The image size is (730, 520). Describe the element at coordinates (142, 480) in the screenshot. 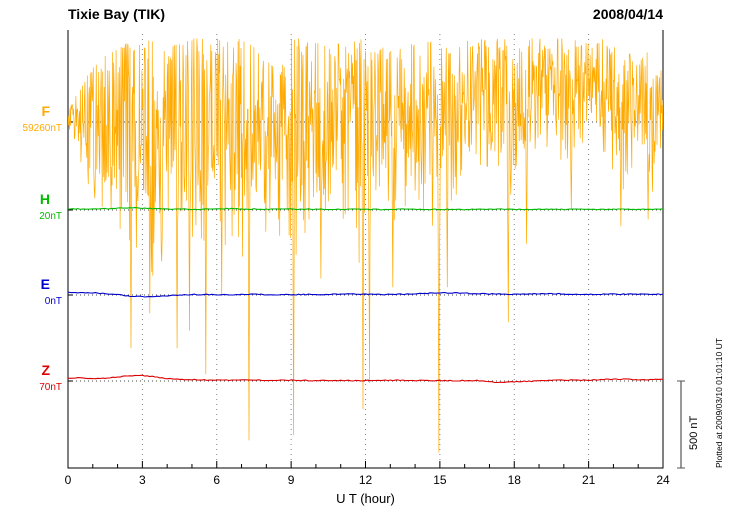

I see `x-tick-label: 3` at that location.